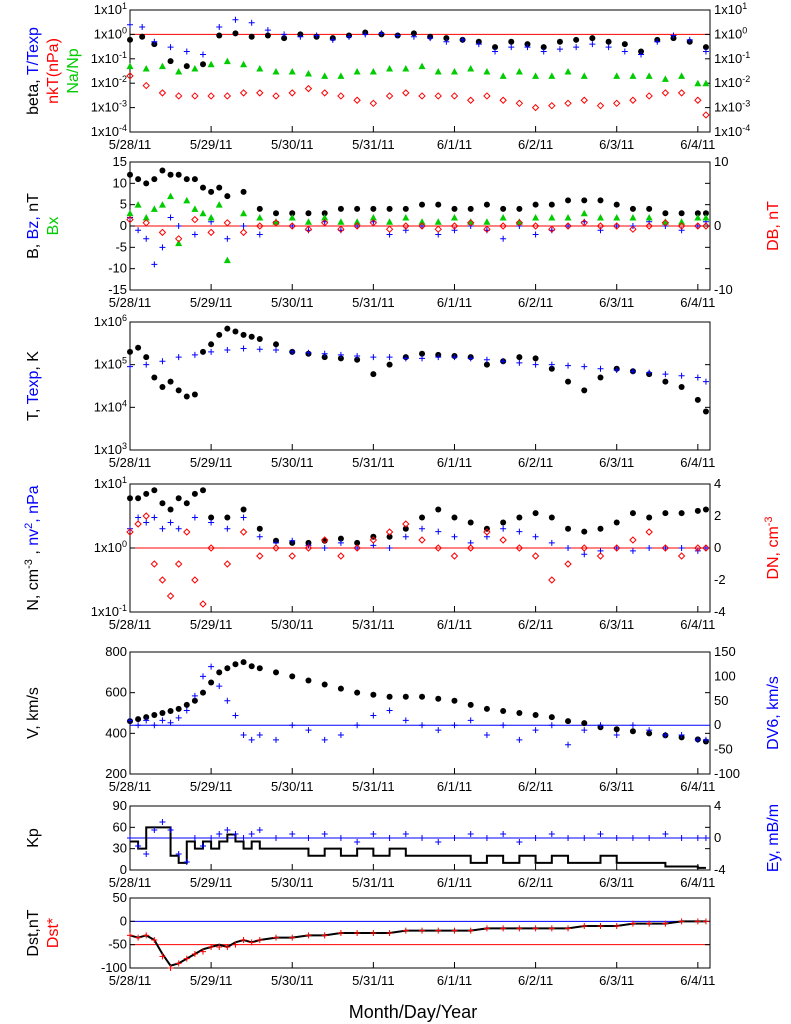  Describe the element at coordinates (727, 773) in the screenshot. I see `y2-tick-label: -100` at that location.